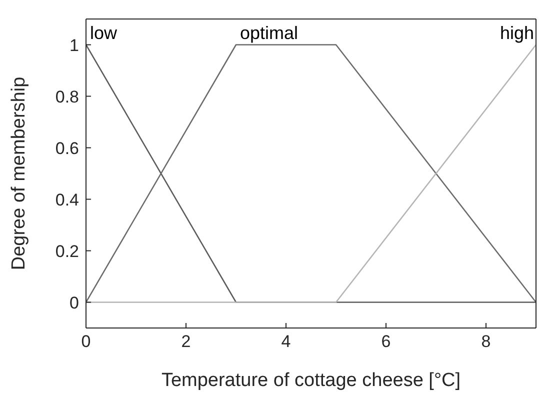 Image resolution: width=539 pixels, height=405 pixels. Describe the element at coordinates (104, 32) in the screenshot. I see `series-label: low` at that location.